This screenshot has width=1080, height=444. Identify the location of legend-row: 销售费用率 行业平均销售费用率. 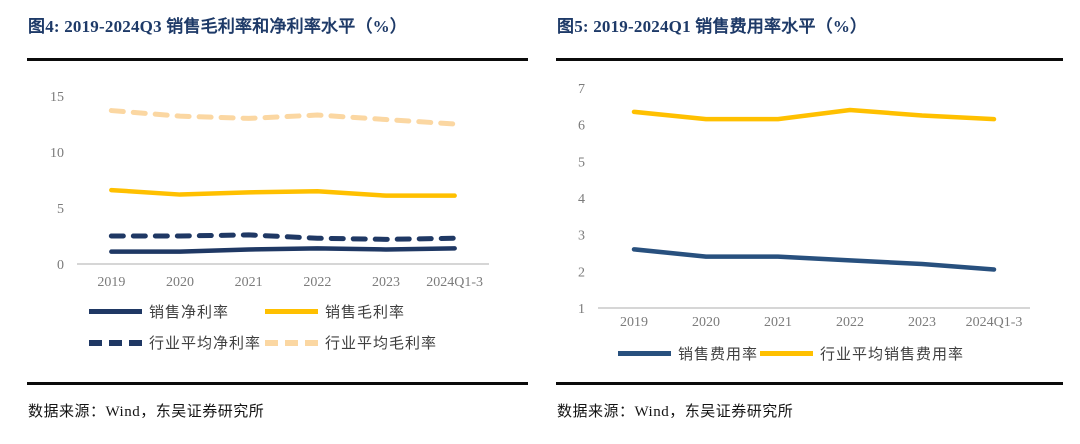
(791, 353).